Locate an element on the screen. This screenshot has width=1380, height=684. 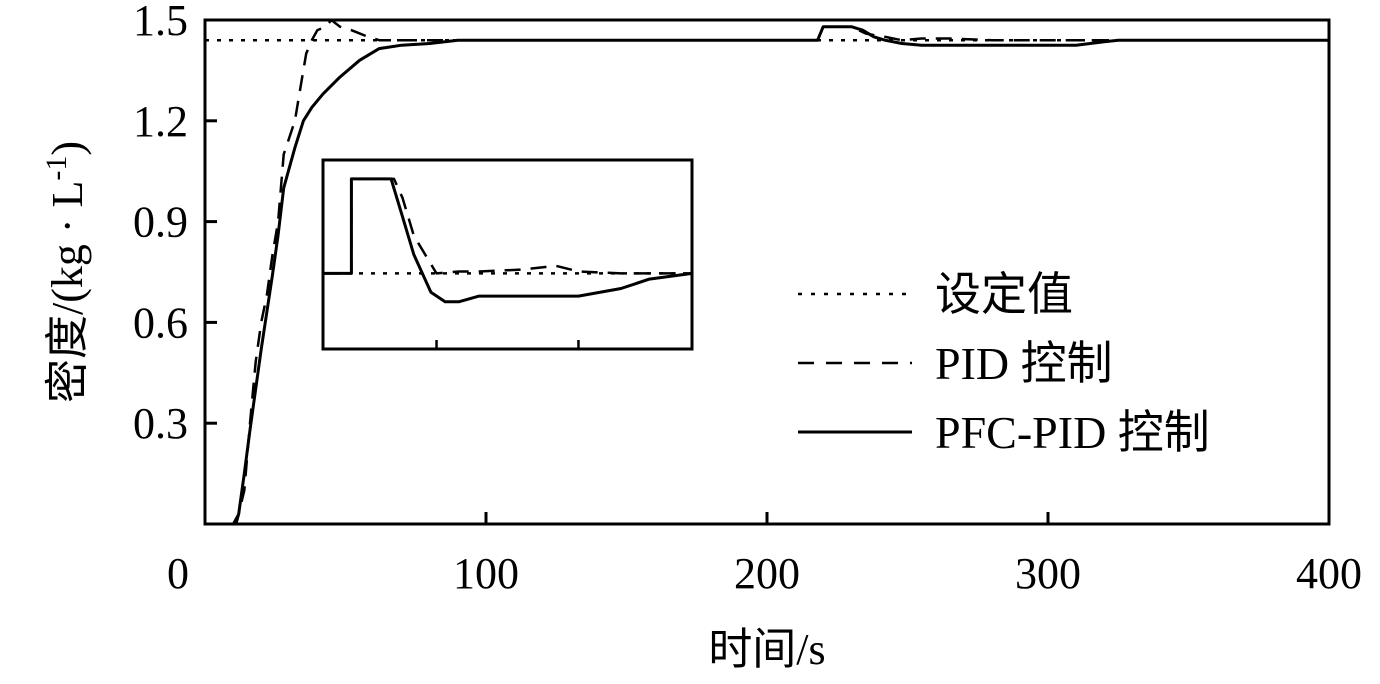
y-axis-ticks: 0.3 0.6 0.9 1.2 1.5 is located at coordinates (175, 224).